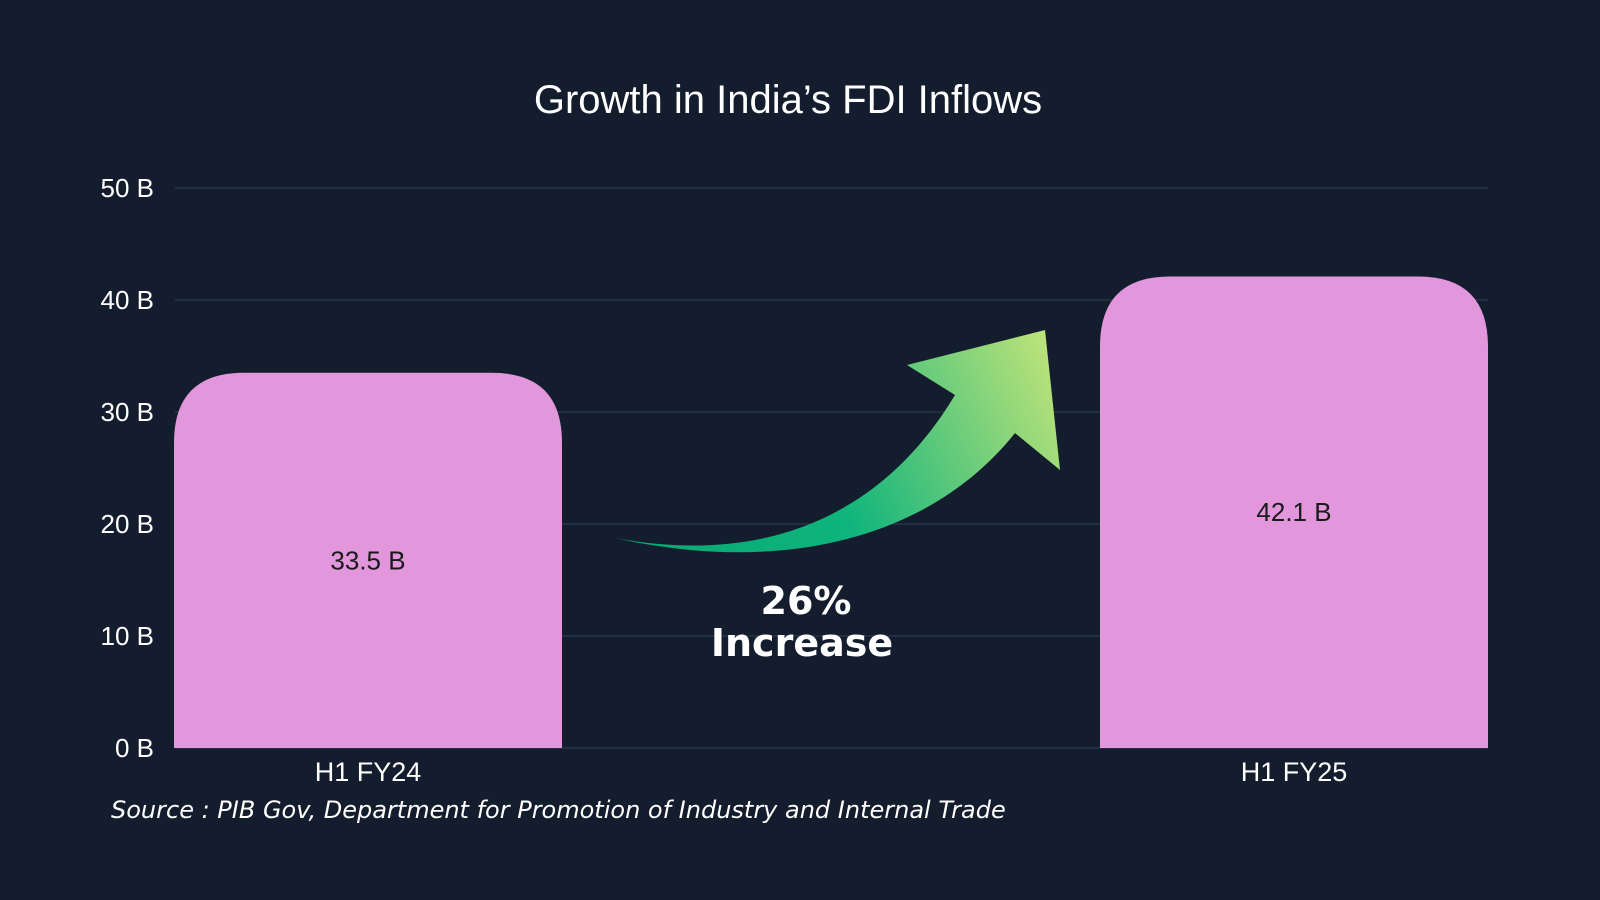 The height and width of the screenshot is (900, 1600). What do you see at coordinates (837, 441) in the screenshot?
I see `growth-arrow-icon` at bounding box center [837, 441].